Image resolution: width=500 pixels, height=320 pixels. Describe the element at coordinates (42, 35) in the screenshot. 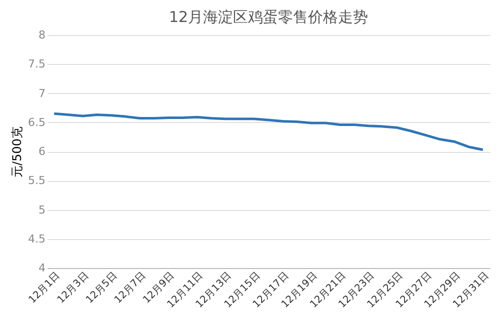

I see `y-tick-label: 8` at that location.